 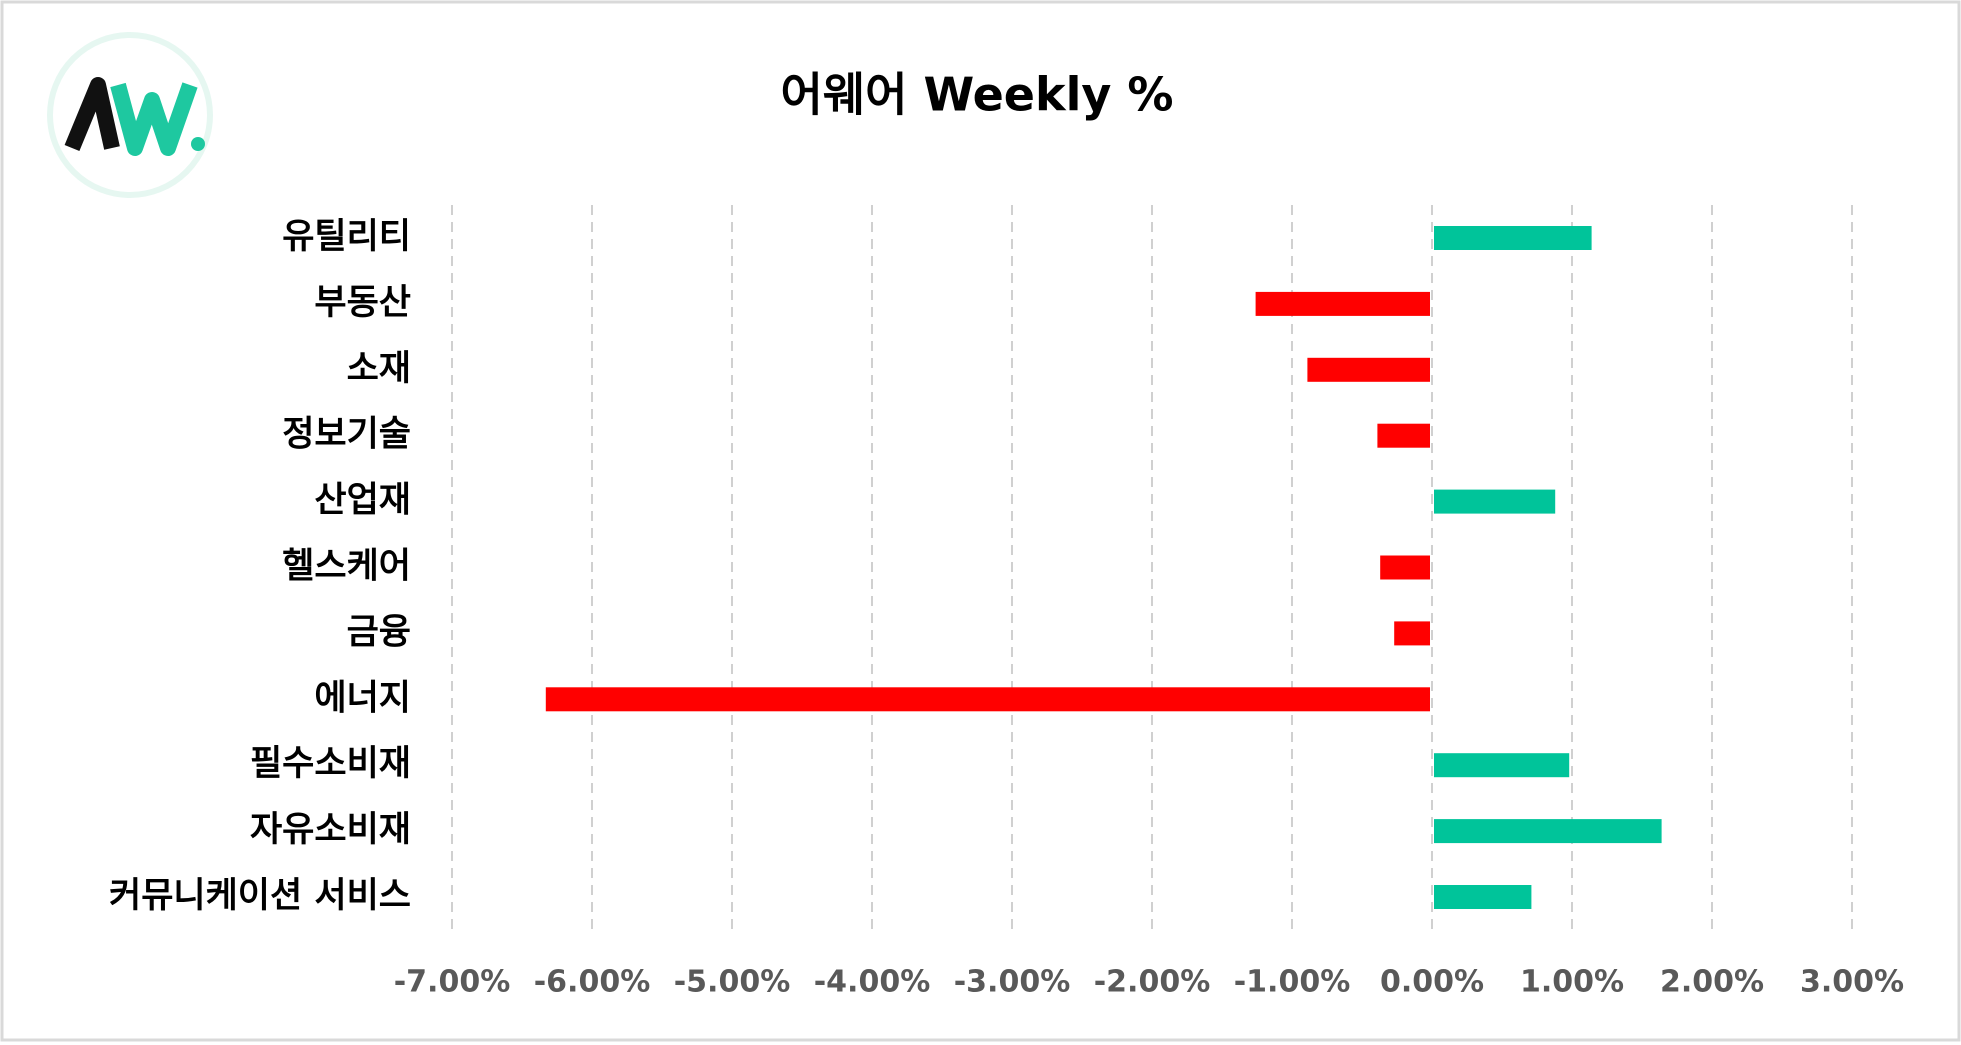 What do you see at coordinates (260, 896) in the screenshot?
I see `y-tick-label: 커뮤니케이션 서비스` at bounding box center [260, 896].